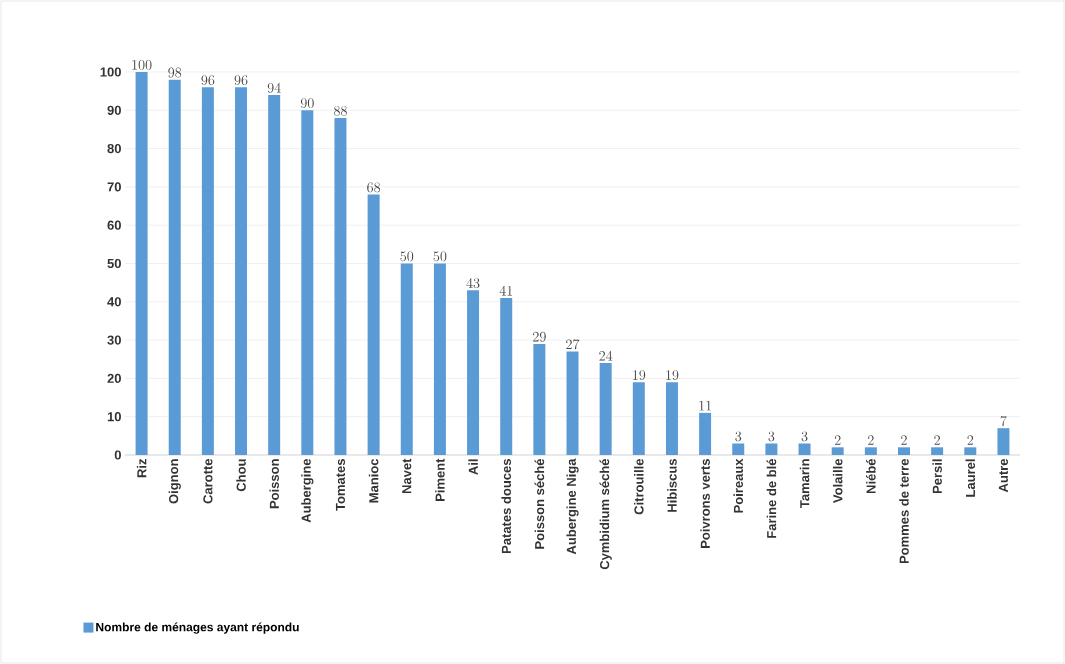 This screenshot has height=664, width=1065. I want to click on x-tick-label: Cymbidium séché, so click(605, 514).